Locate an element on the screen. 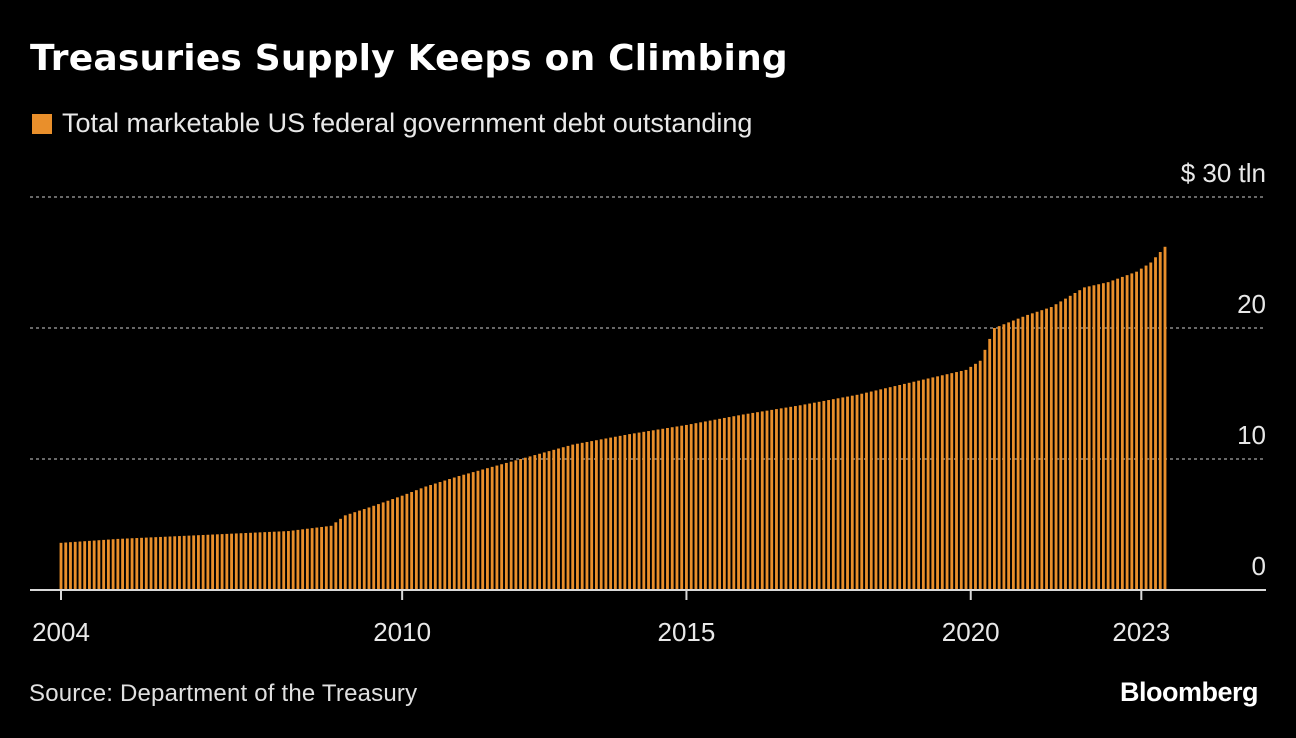 The image size is (1296, 738). x-axis is located at coordinates (648, 594).